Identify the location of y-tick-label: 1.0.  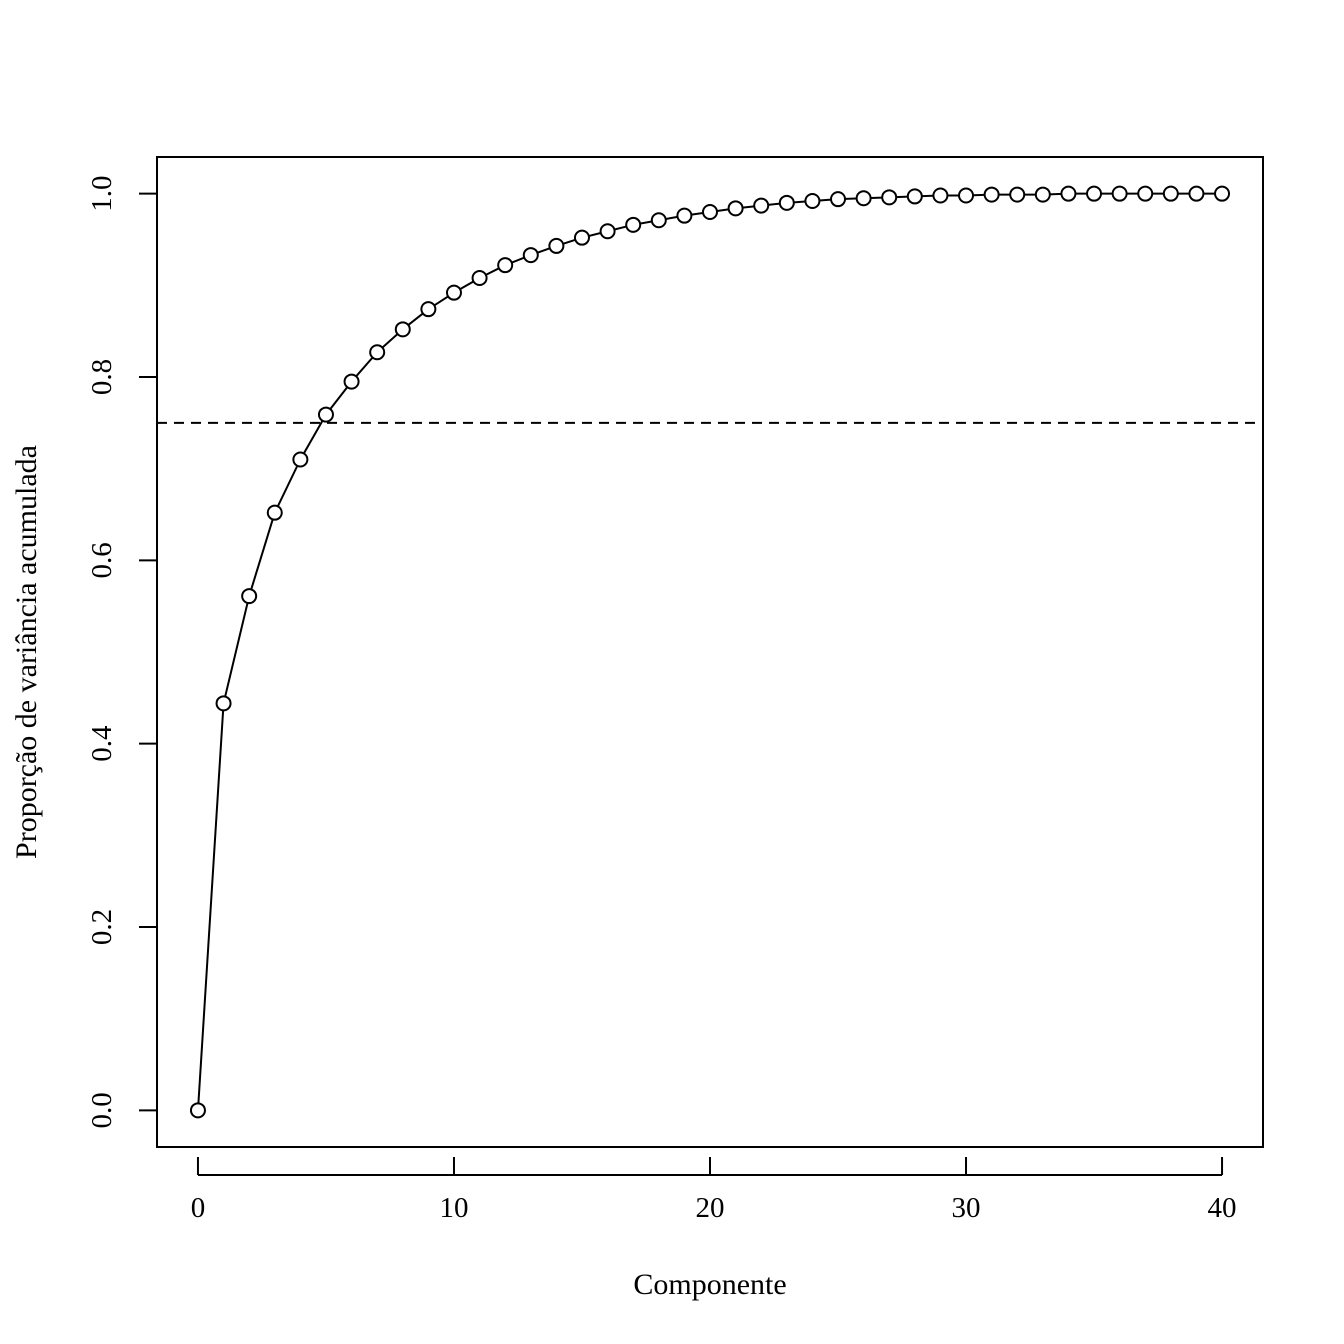
(102, 194).